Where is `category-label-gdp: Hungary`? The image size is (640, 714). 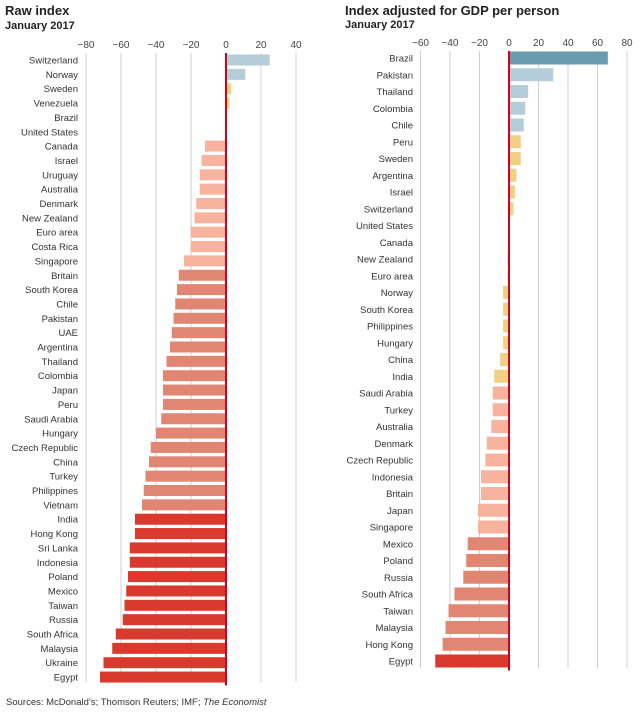 category-label-gdp: Hungary is located at coordinates (395, 343).